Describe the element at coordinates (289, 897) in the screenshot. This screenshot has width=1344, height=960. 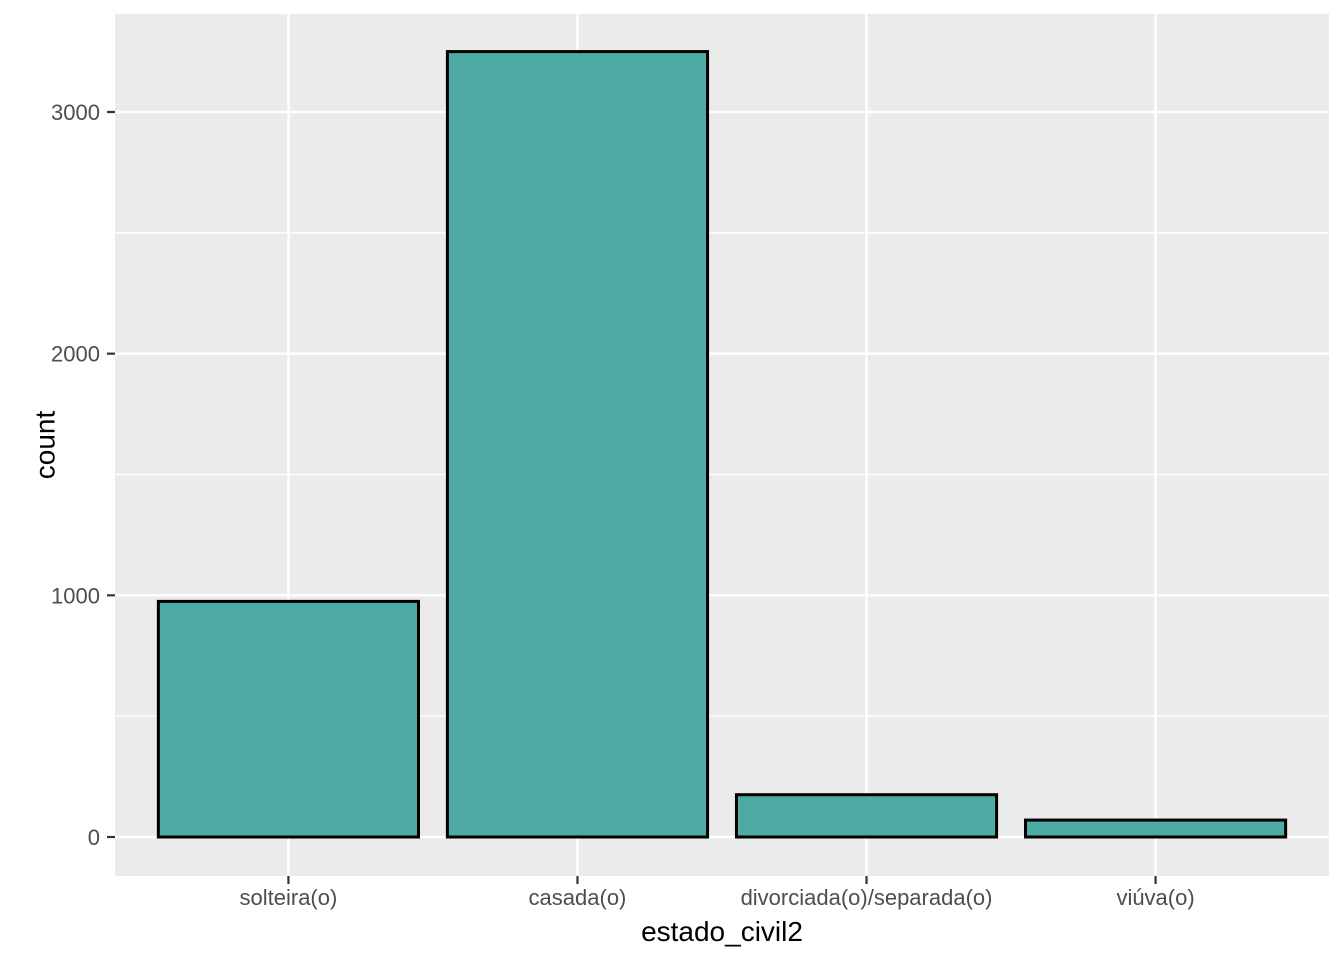
I see `x-category-label: solteira(o)` at that location.